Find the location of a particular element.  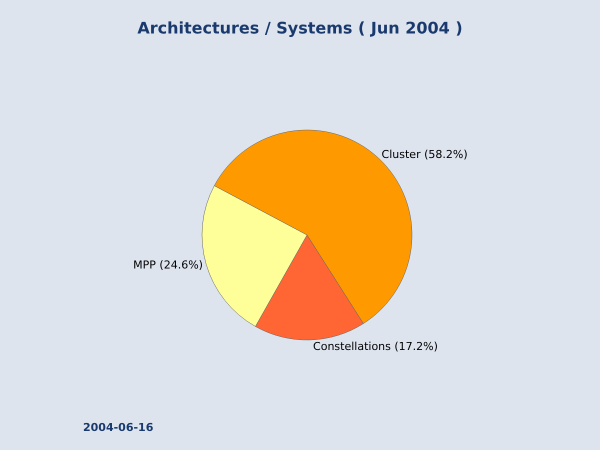

slice-label: Cluster (58.2%) is located at coordinates (425, 154).